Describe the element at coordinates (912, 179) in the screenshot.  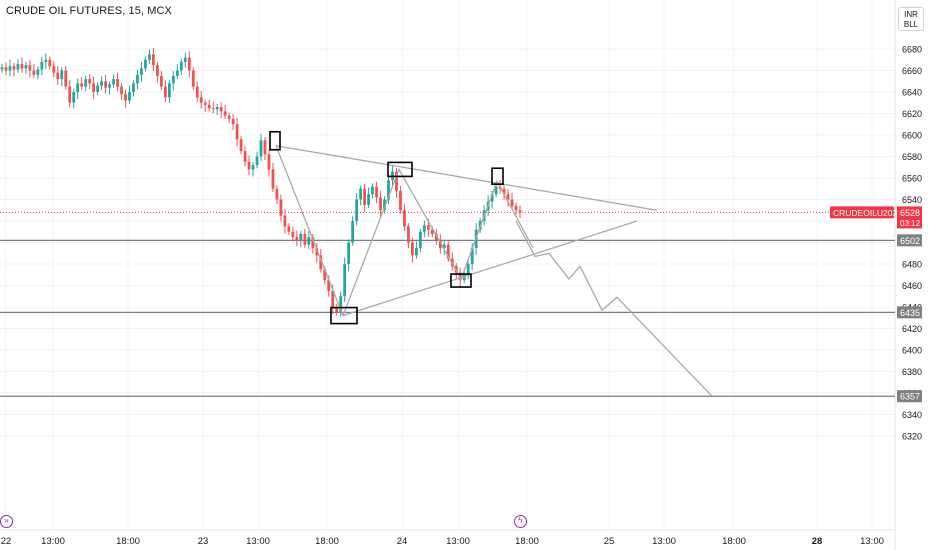
I see `y-tick-label: 6560` at that location.